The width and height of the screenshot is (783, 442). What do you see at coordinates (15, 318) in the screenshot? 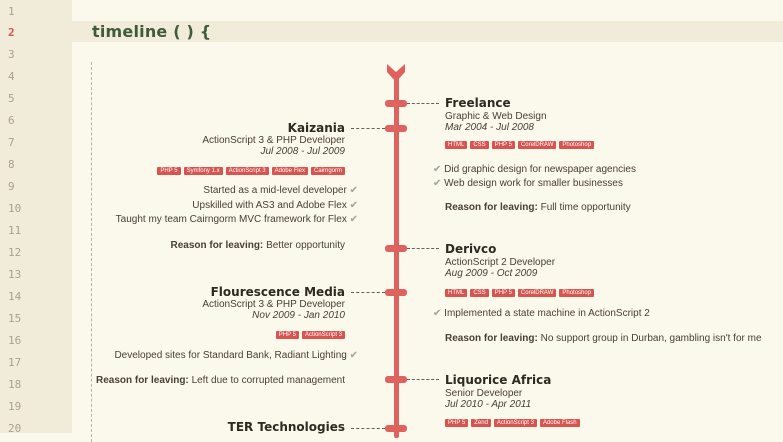
I see `line-number: 15` at bounding box center [15, 318].